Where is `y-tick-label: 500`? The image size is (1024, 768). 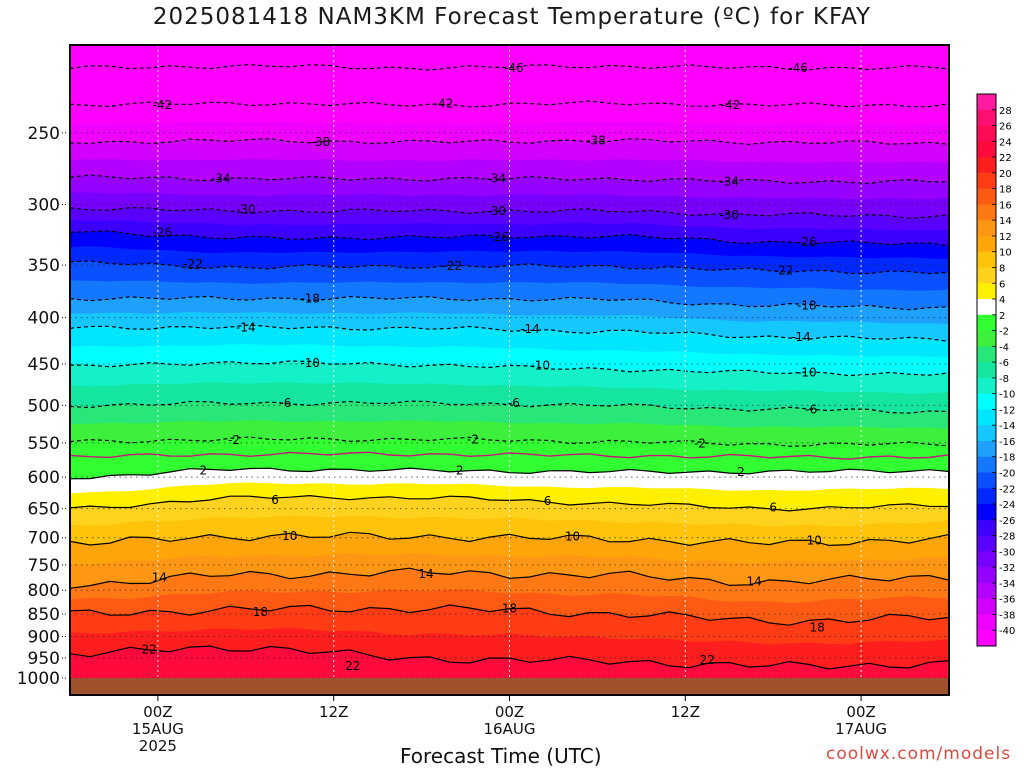 y-tick-label: 500 is located at coordinates (44, 406).